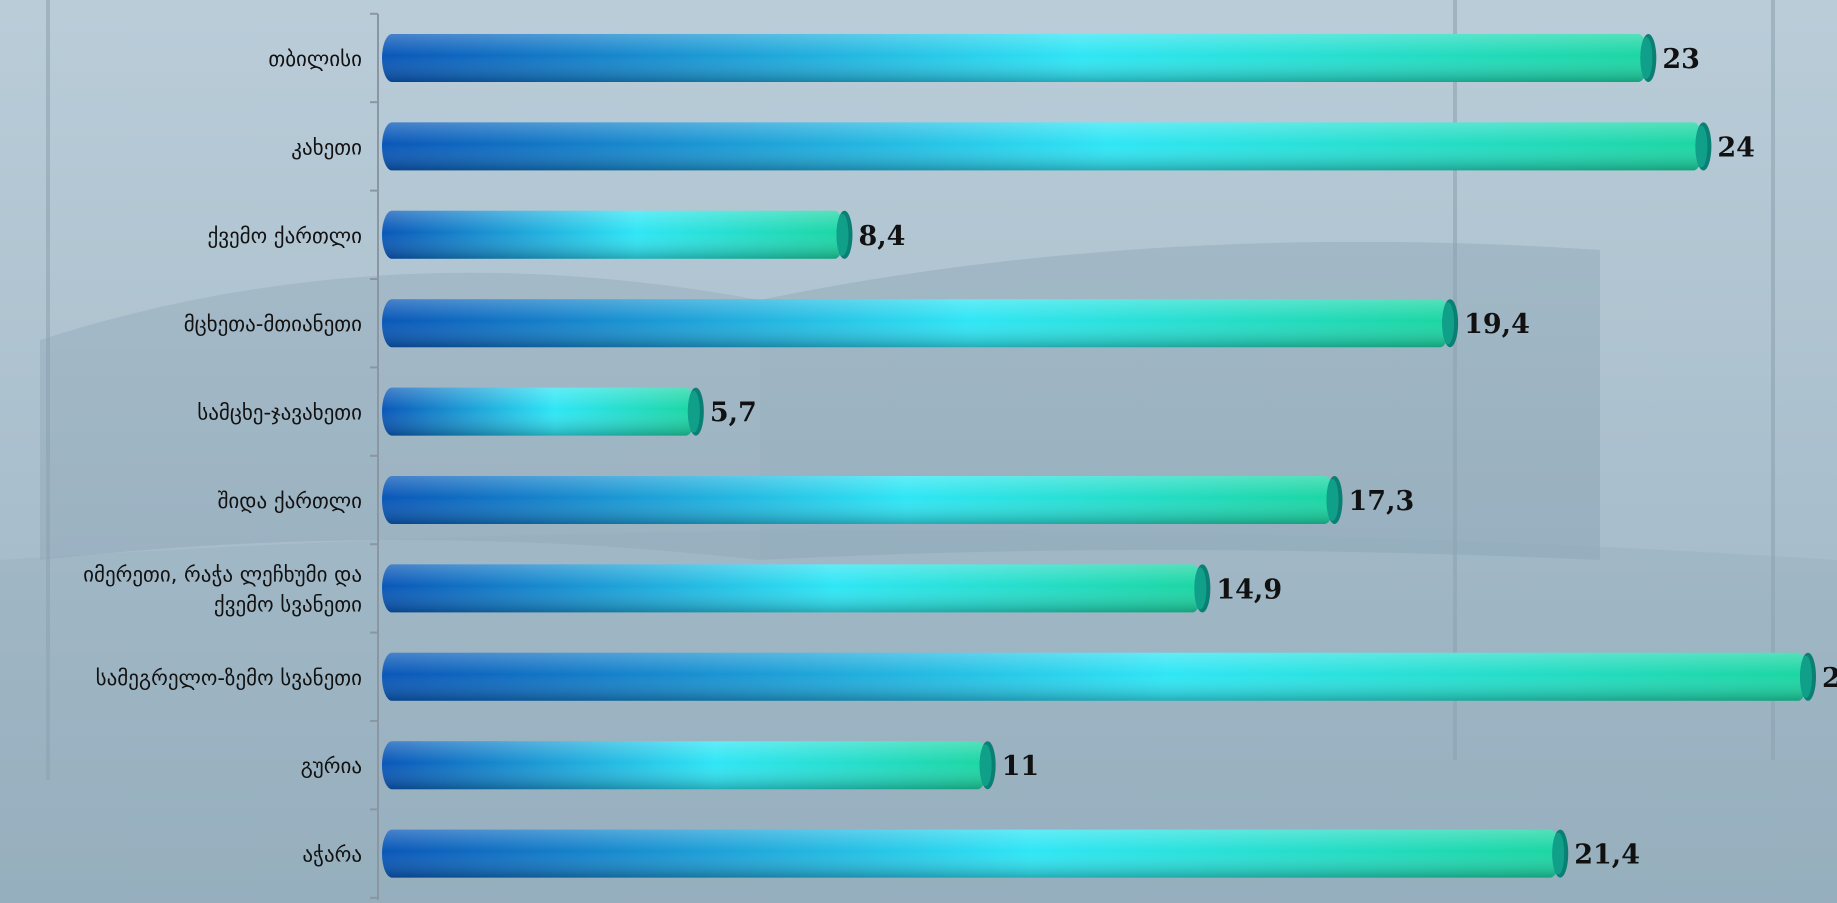 This screenshot has width=1837, height=903. Describe the element at coordinates (733, 413) in the screenshot. I see `value-label: 5,7` at that location.